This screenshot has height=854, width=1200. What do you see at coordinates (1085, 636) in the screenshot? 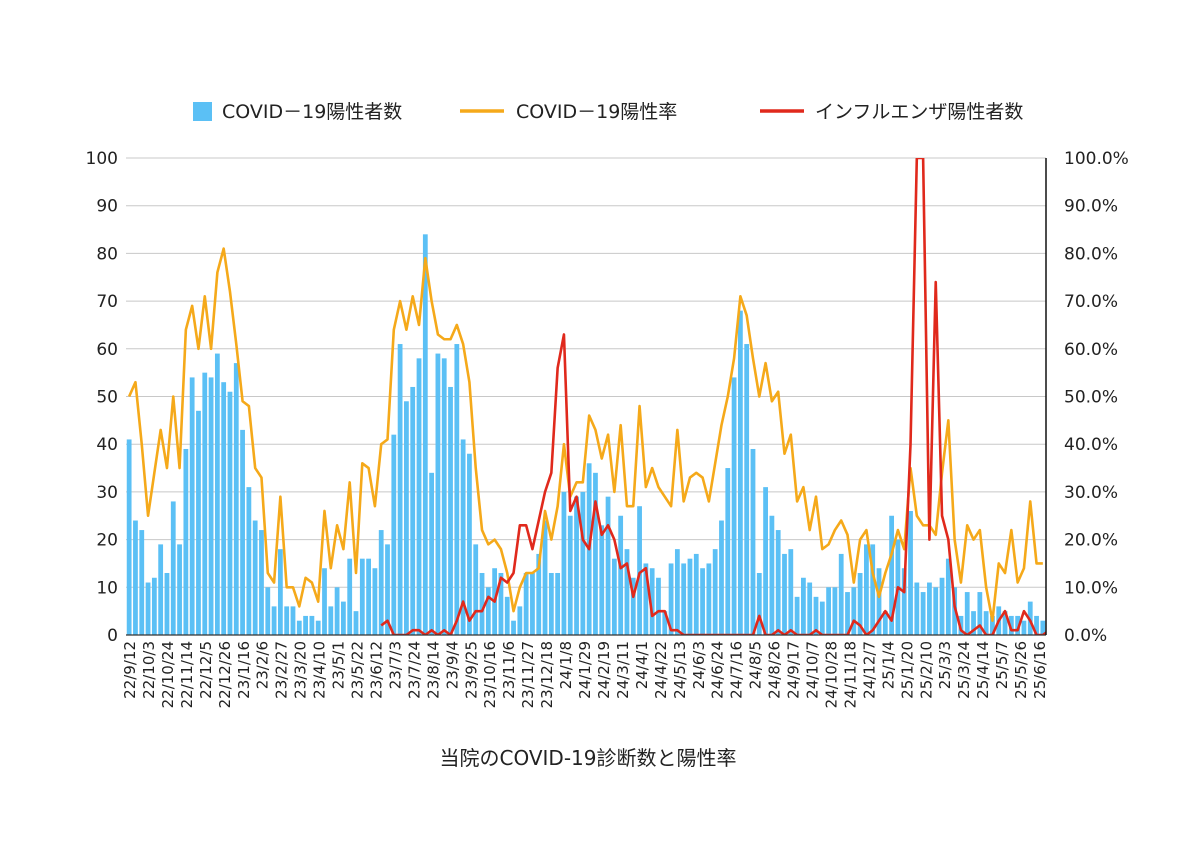
I see `right-y-tick-label: 0.0%` at bounding box center [1085, 636].